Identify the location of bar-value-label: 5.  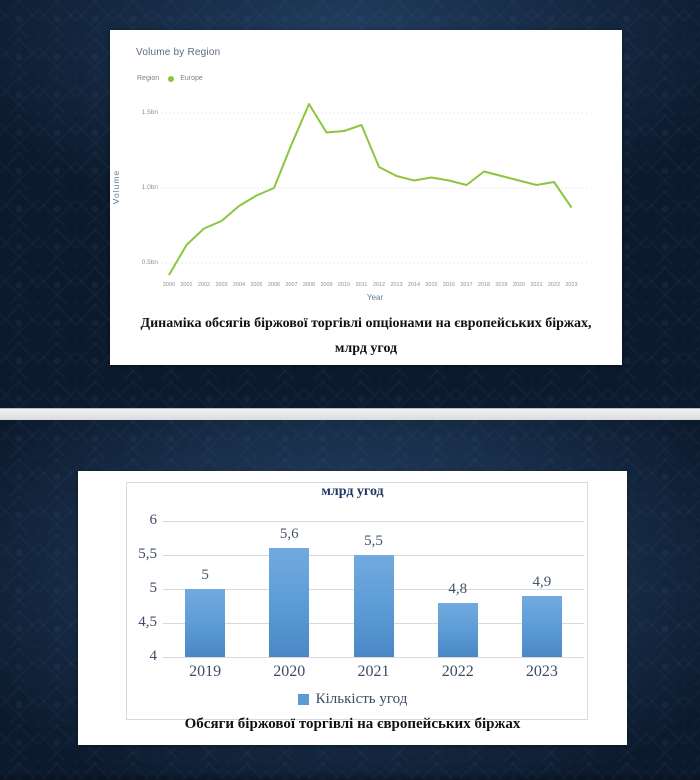
(205, 575).